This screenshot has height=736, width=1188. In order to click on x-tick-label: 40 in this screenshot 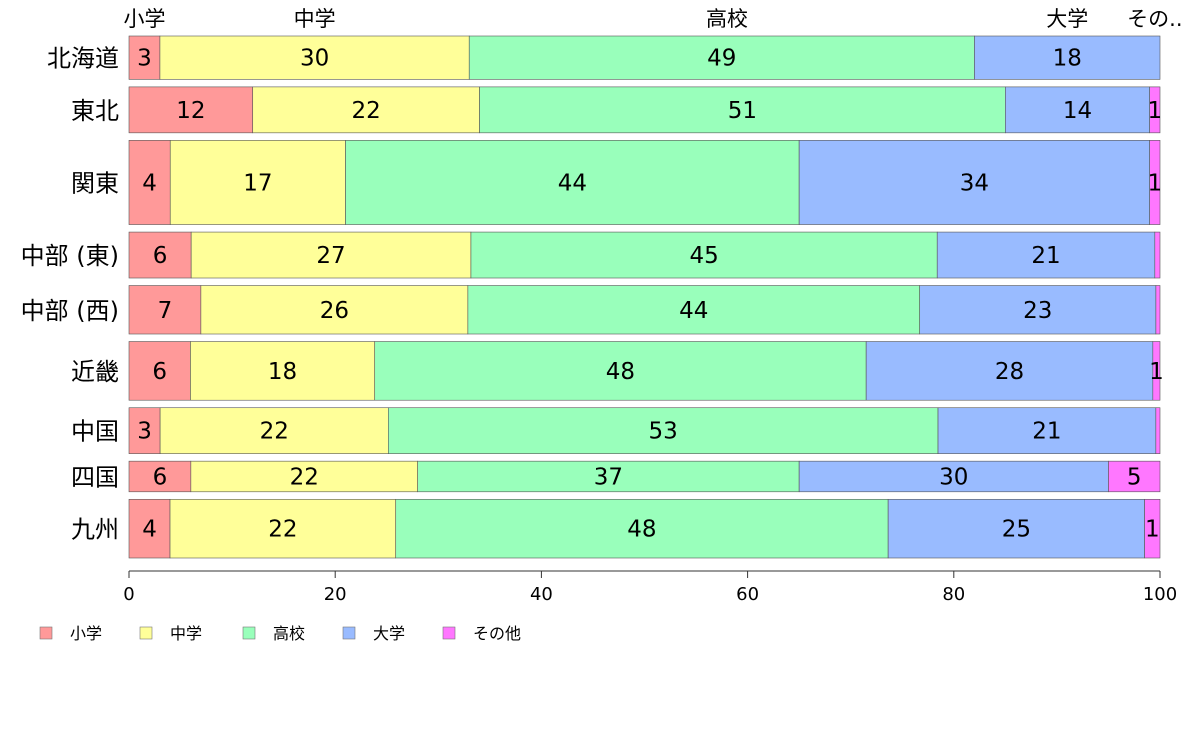, I will do `click(541, 594)`.